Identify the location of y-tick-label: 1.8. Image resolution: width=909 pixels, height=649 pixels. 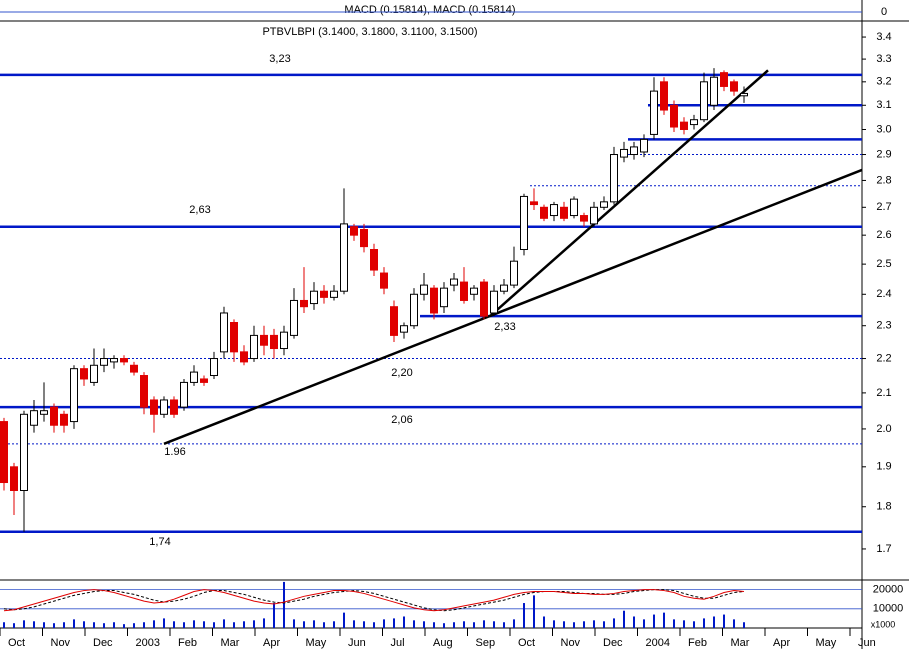
(883, 507).